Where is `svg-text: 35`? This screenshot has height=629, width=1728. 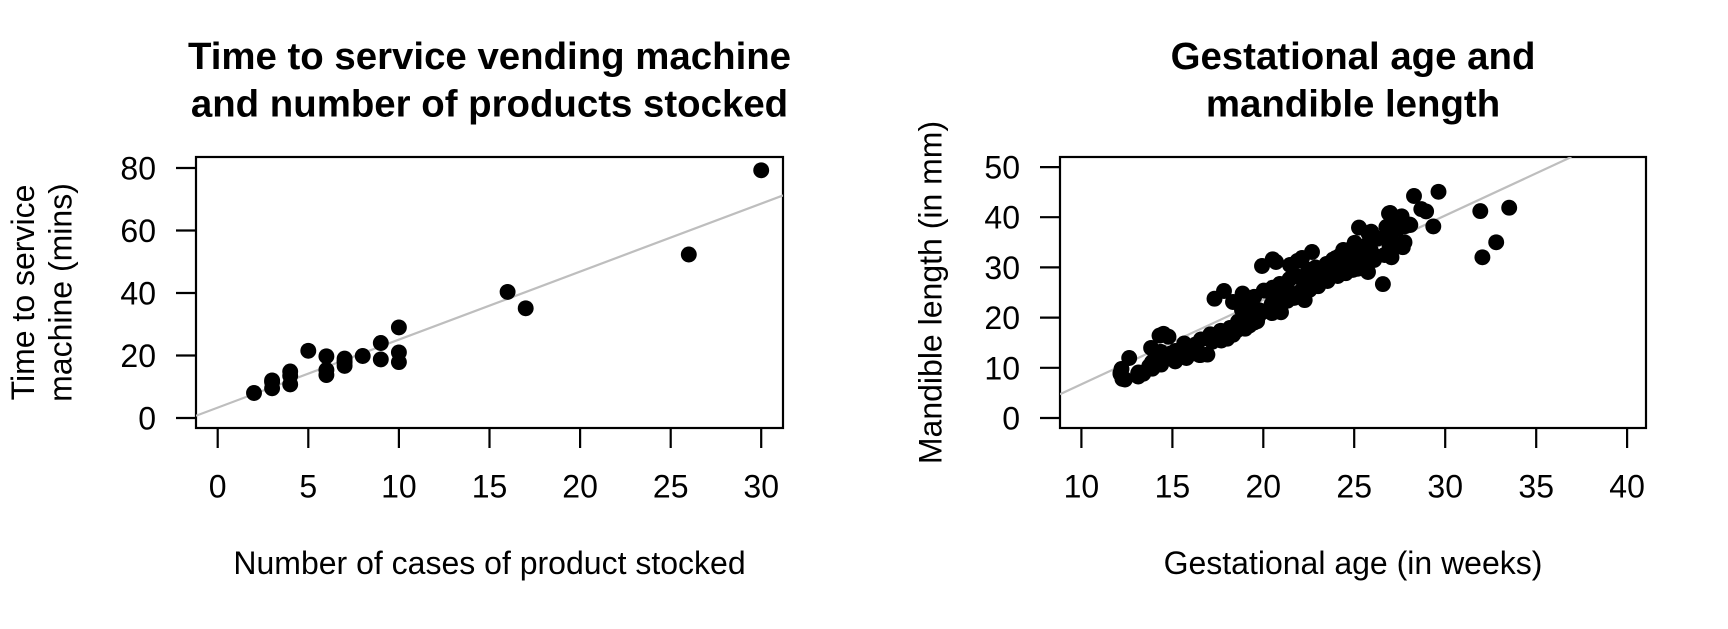
svg-text: 35 is located at coordinates (1536, 486).